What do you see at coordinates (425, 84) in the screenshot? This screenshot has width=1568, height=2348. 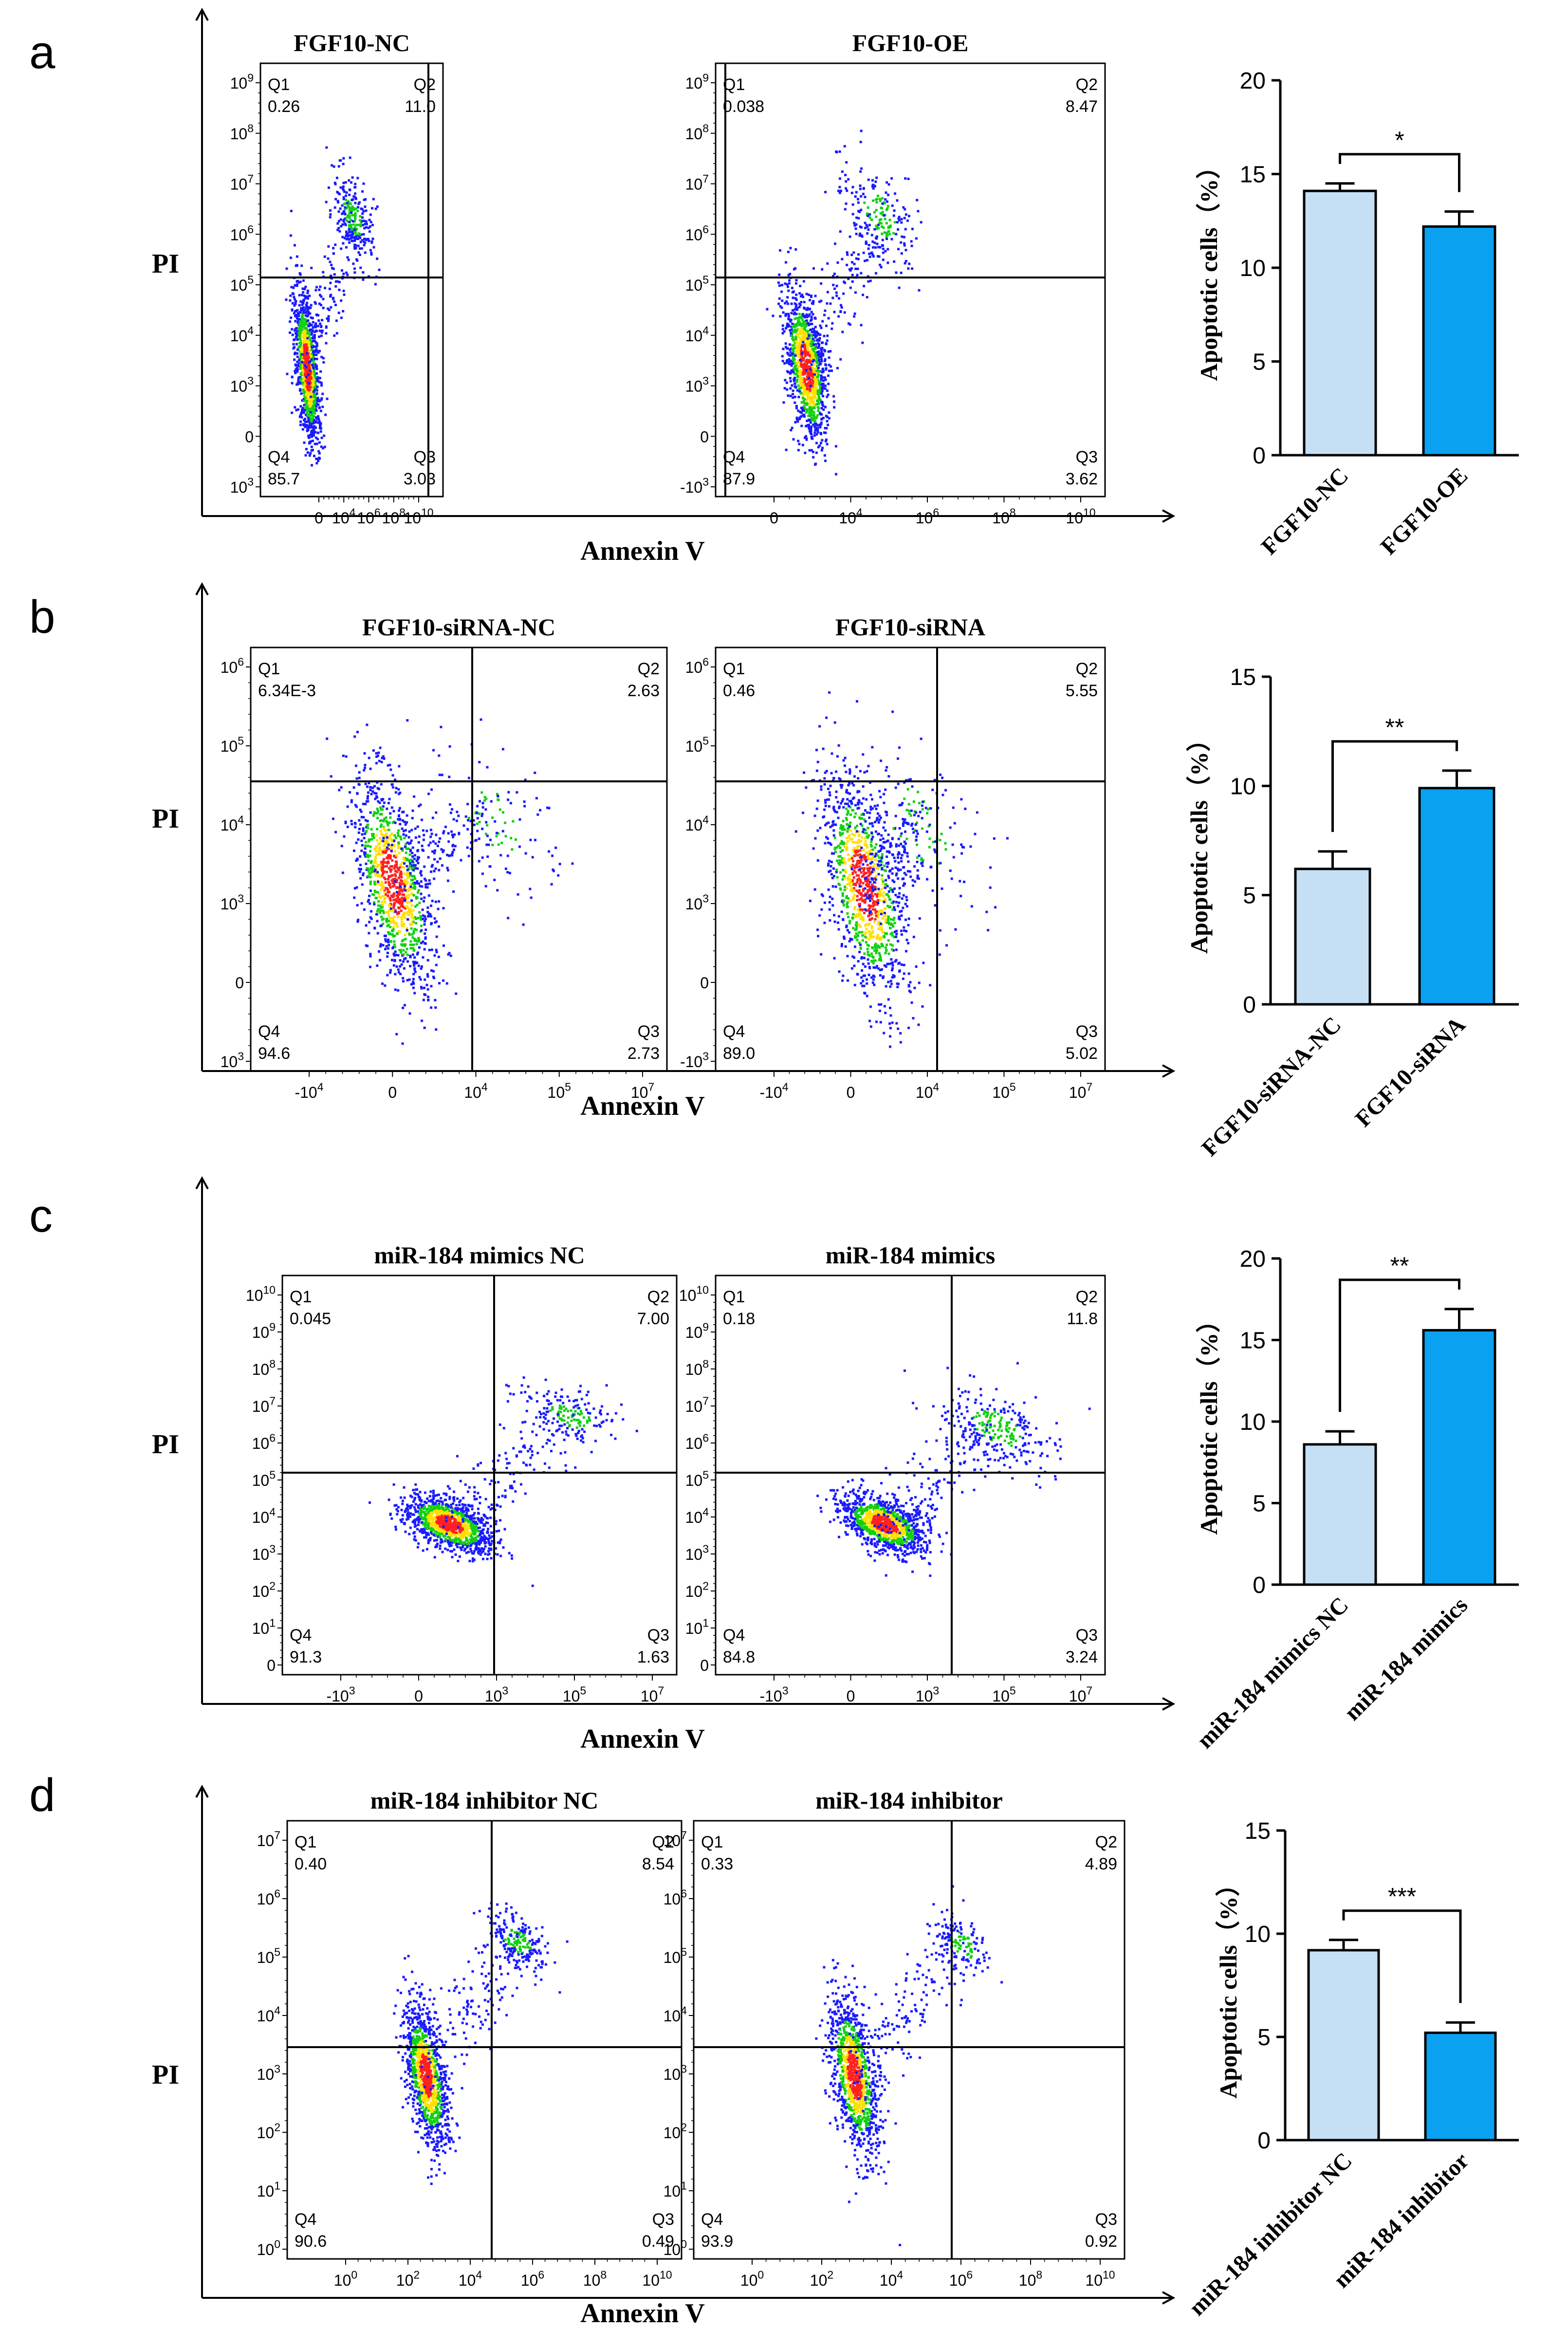 I see `q2-label: Q2` at bounding box center [425, 84].